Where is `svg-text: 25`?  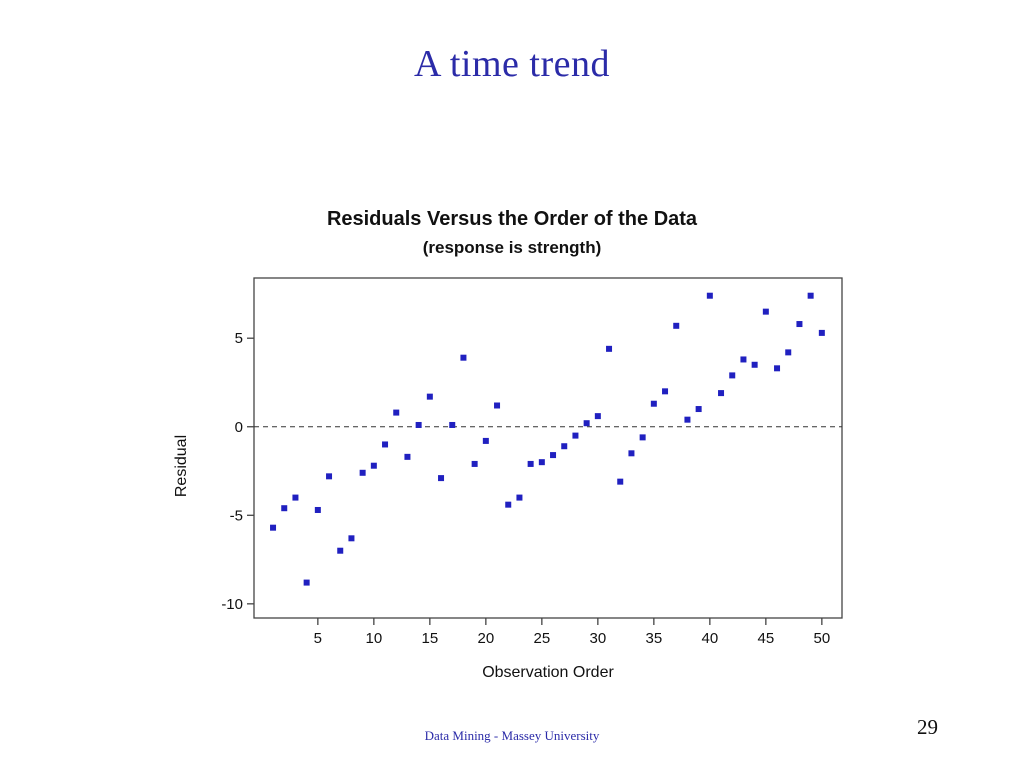
svg-text: 25 is located at coordinates (541, 638).